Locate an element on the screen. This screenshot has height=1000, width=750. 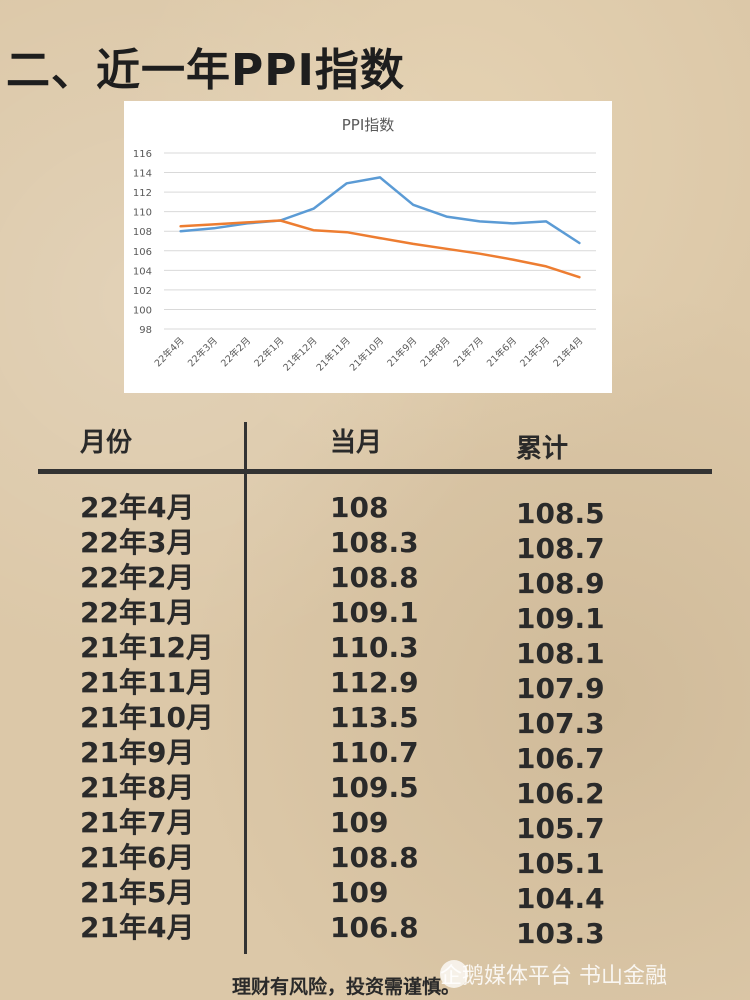
table-cell-month: 22年4月 is located at coordinates (137, 507).